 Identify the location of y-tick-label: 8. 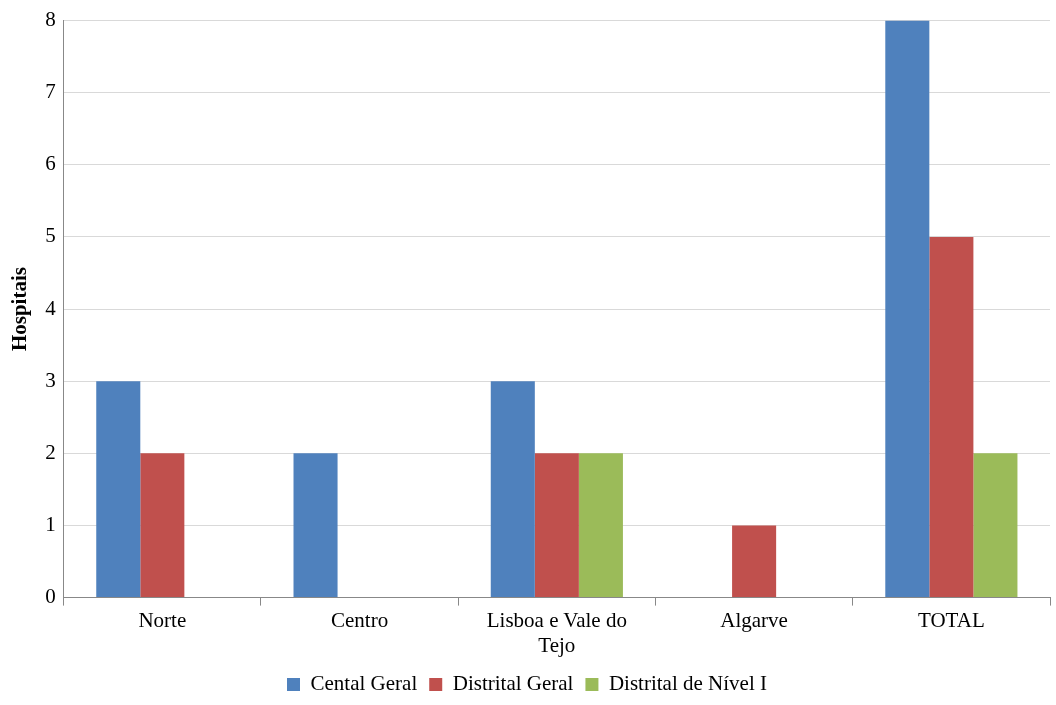
(50, 19).